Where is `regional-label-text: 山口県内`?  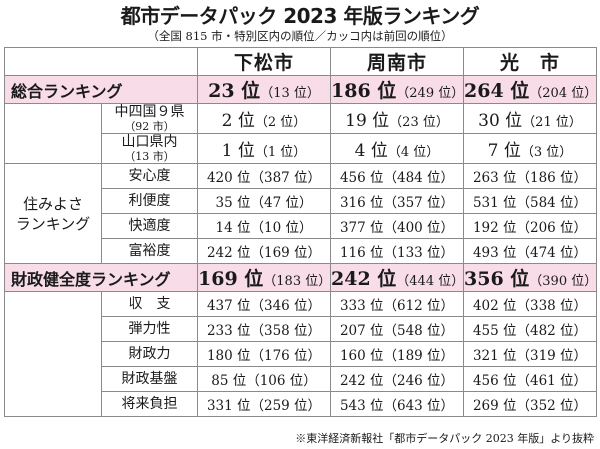
regional-label-text: 山口県内 is located at coordinates (149, 142).